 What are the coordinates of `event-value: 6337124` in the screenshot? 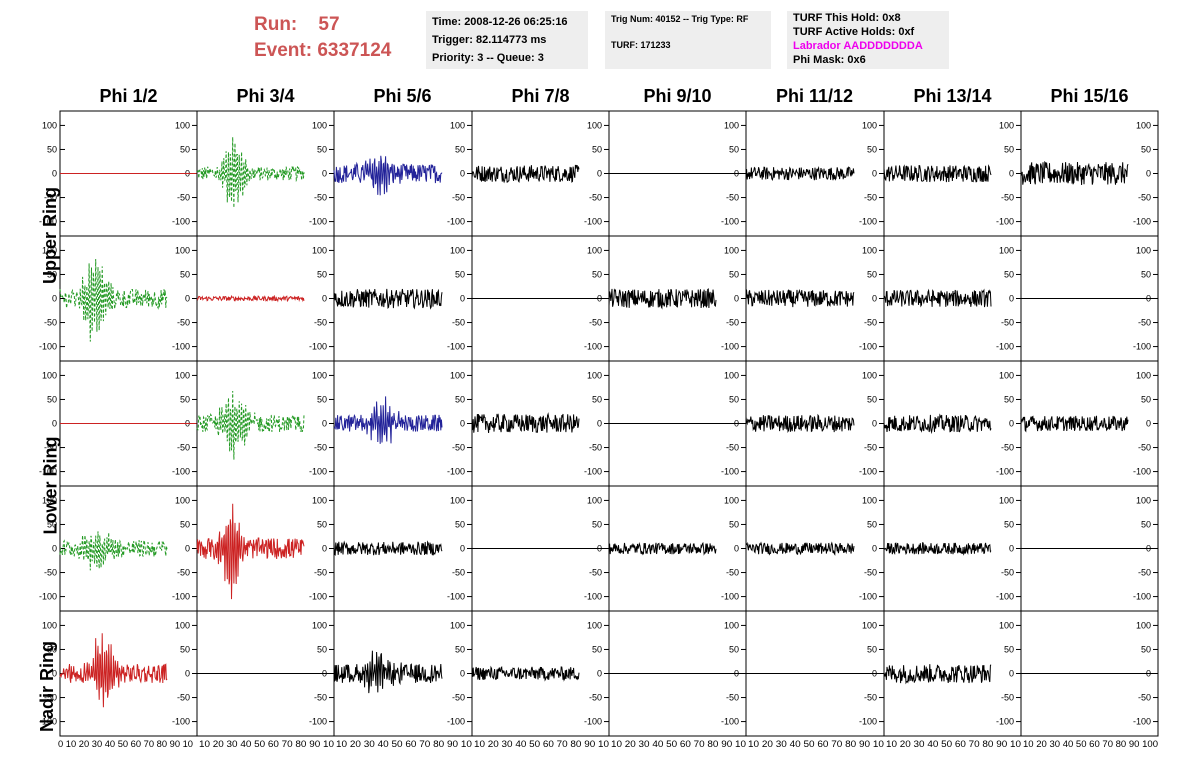 It's located at (354, 50).